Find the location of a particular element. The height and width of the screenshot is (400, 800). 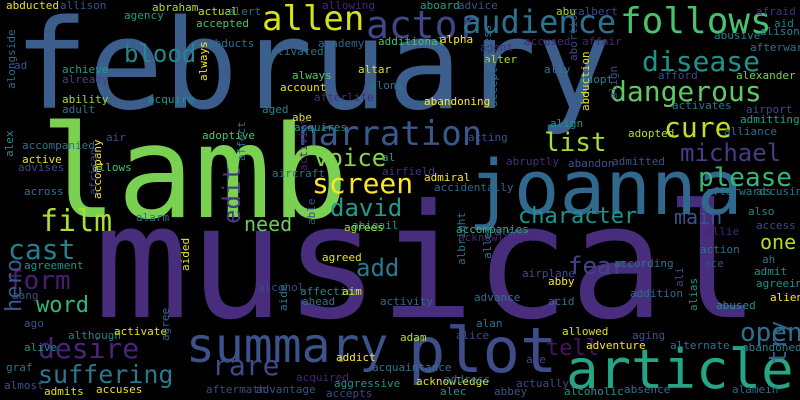

word-adam: graf is located at coordinates (19, 367).